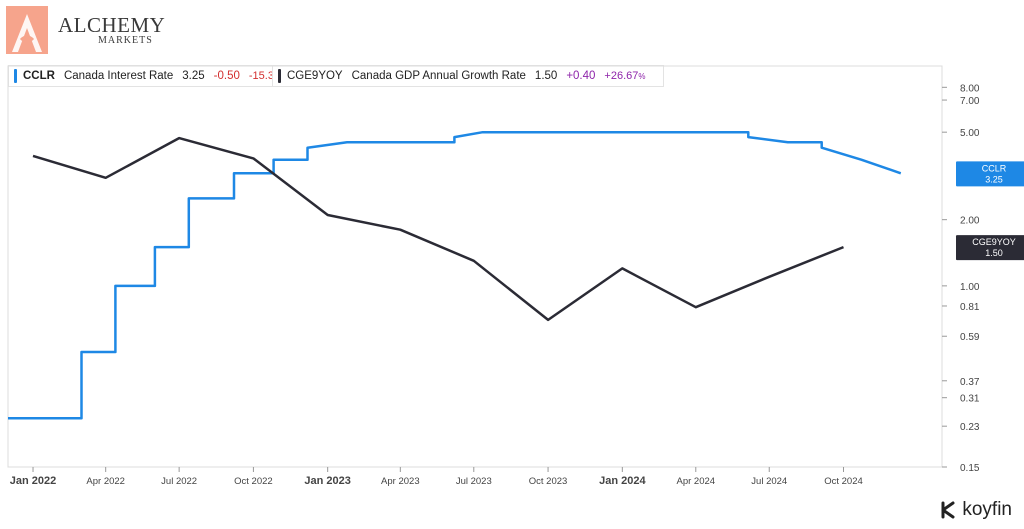 The width and height of the screenshot is (1024, 529). I want to click on brand-logo: ALCHEMY MARKETS, so click(85, 30).